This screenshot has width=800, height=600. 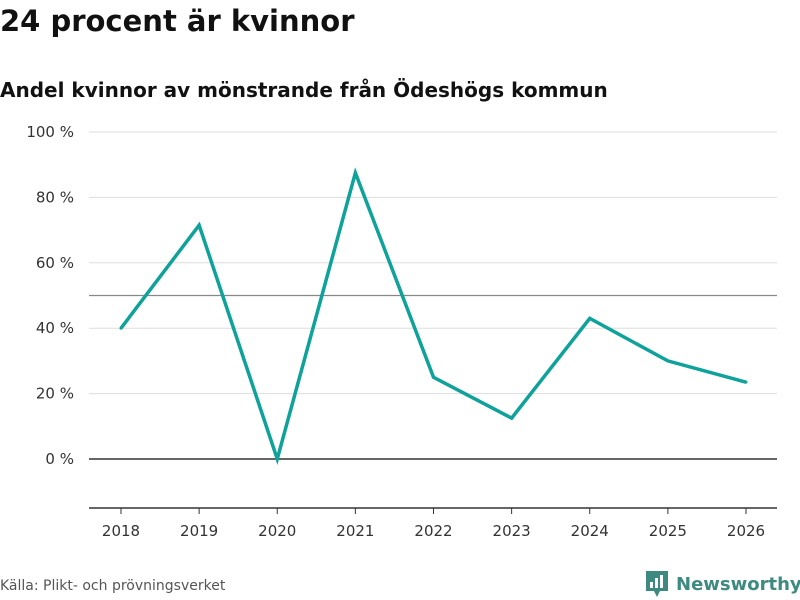 What do you see at coordinates (668, 531) in the screenshot?
I see `x-tick-label: 2025` at bounding box center [668, 531].